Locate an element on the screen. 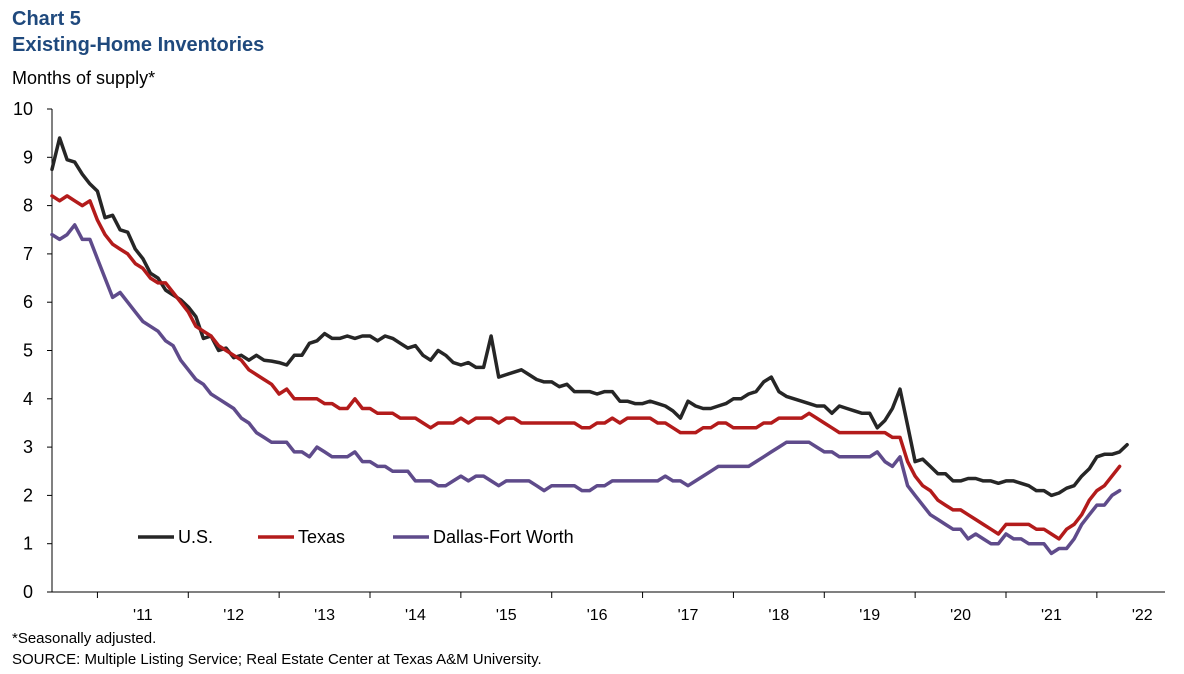 Image resolution: width=1184 pixels, height=674 pixels. x-tick-label: '21 is located at coordinates (1051, 615).